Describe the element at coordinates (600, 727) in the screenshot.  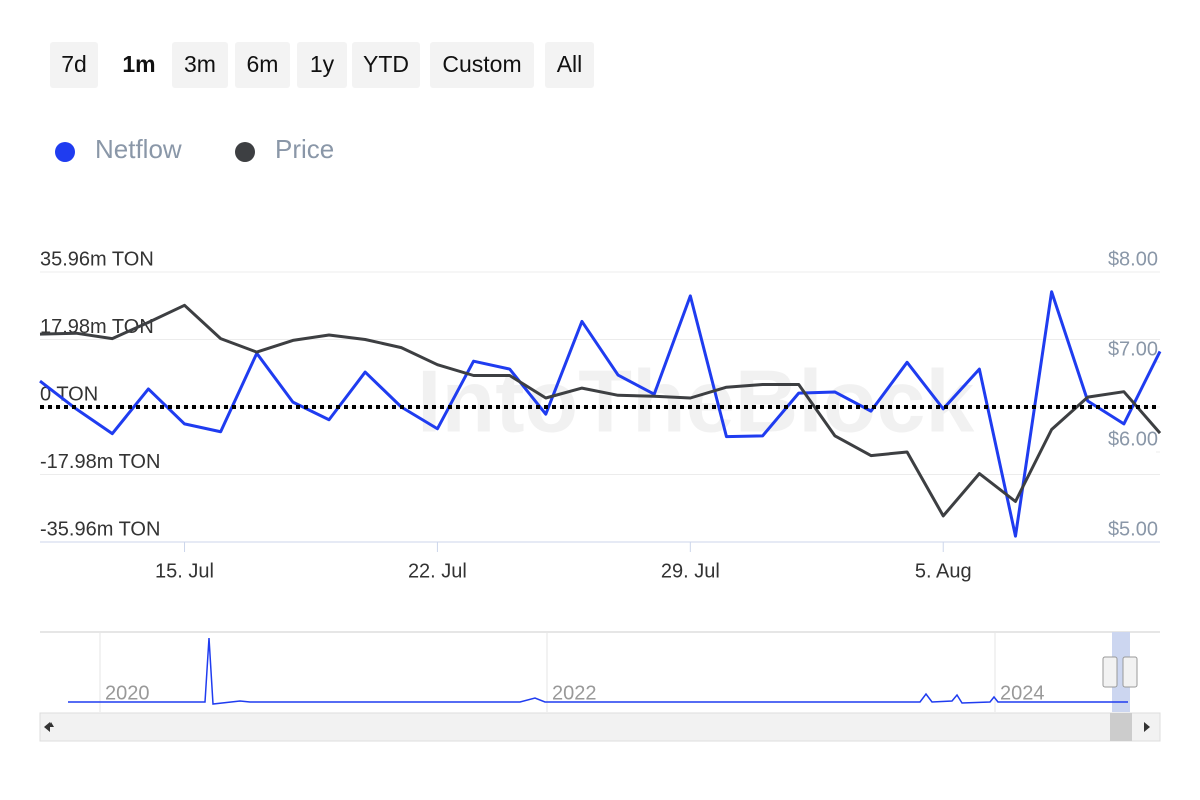
I see `scrollbar` at that location.